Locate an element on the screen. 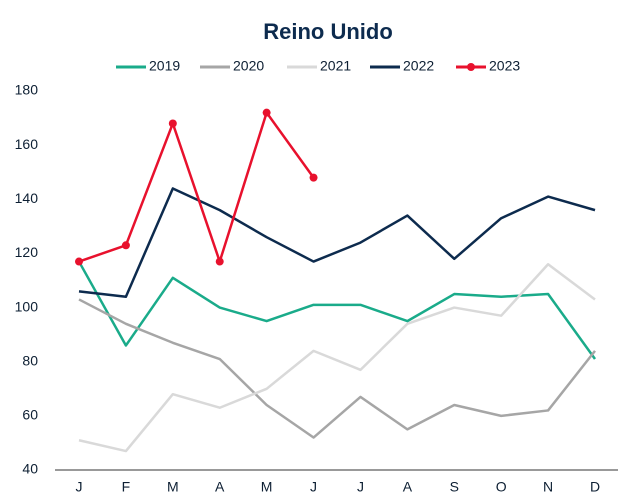 The width and height of the screenshot is (618, 496). y-tick-label: 180 is located at coordinates (27, 90).